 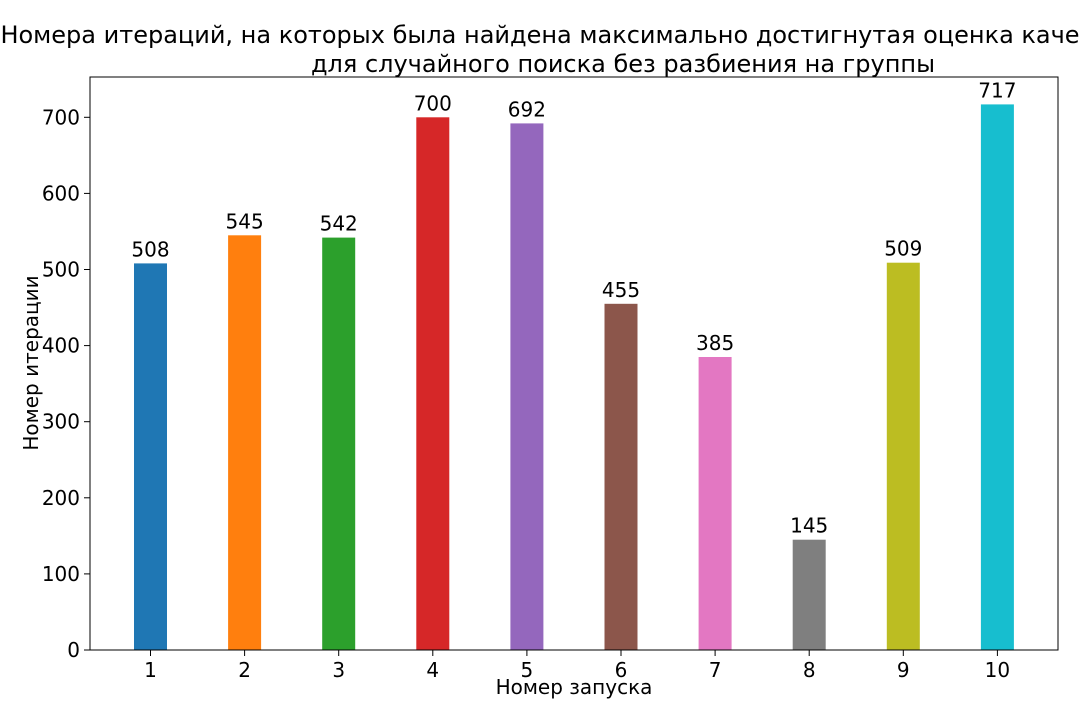 I want to click on y-tick-label-400: 400, so click(x=61, y=346).